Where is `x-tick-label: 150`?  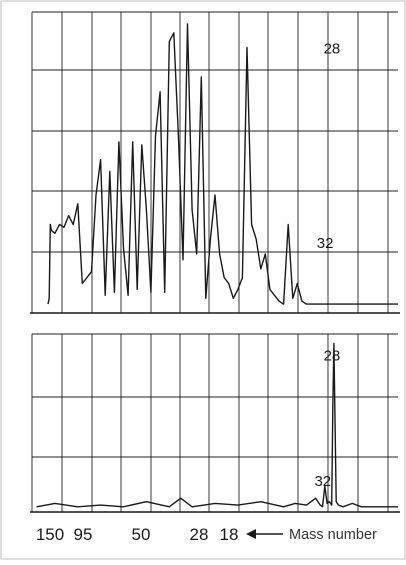
x-tick-label: 150 is located at coordinates (50, 534).